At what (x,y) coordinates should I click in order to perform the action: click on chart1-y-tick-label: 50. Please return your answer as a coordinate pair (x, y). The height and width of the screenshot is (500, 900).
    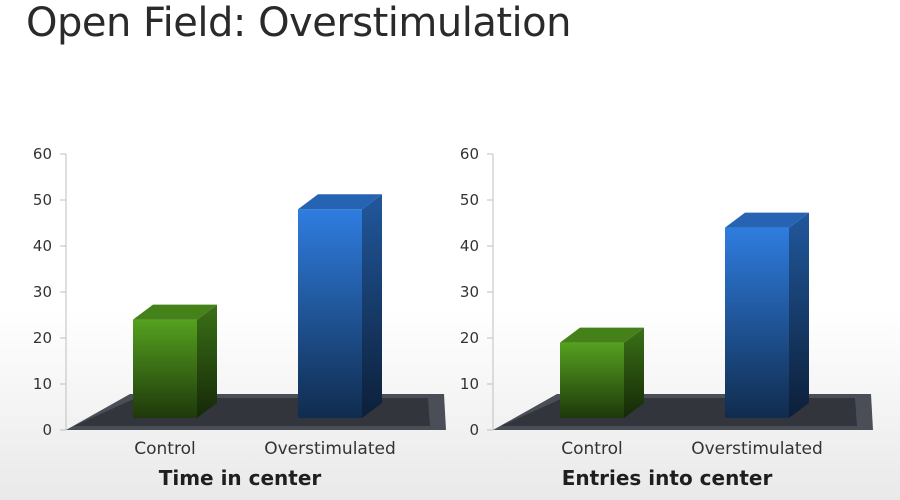
    Looking at the image, I should click on (42, 200).